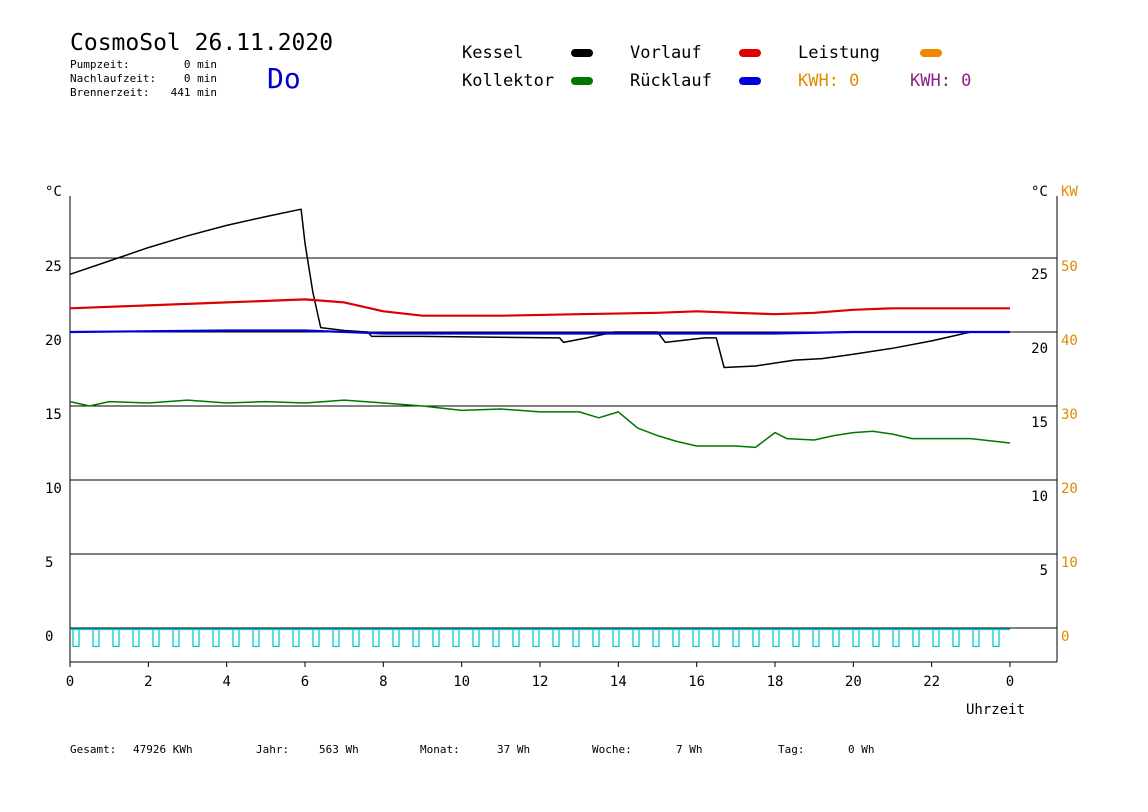 The width and height of the screenshot is (1148, 812). I want to click on footer-monat-value: 37 Wh, so click(514, 749).